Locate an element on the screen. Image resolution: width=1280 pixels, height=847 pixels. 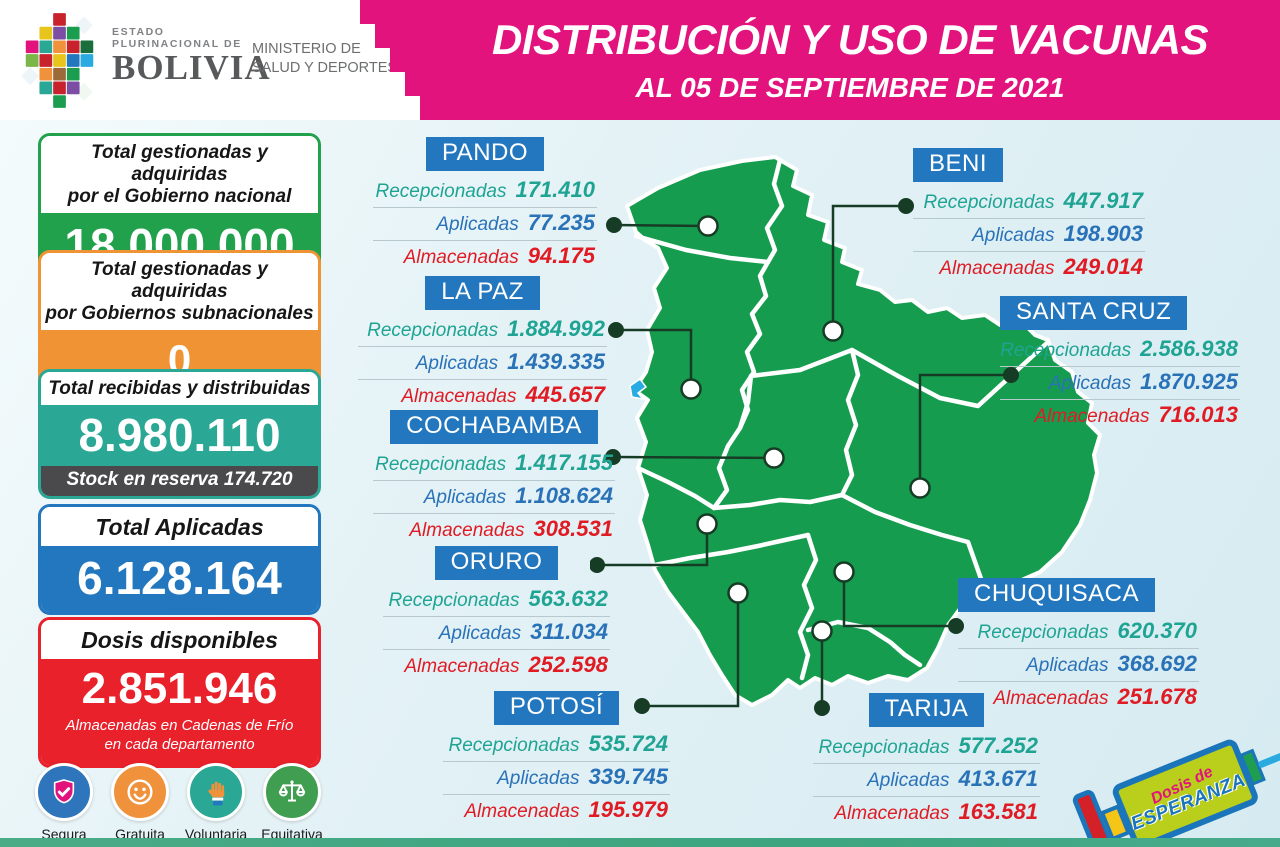
stat-row: Aplicadas 1.870.925 is located at coordinates (1120, 383).